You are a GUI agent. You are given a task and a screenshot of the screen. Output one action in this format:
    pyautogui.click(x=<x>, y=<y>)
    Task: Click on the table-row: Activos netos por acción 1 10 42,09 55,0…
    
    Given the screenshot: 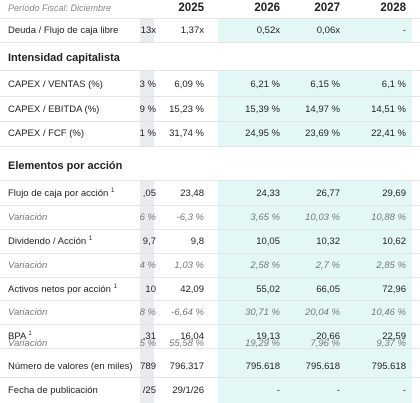 What is the action you would take?
    pyautogui.click(x=210, y=289)
    